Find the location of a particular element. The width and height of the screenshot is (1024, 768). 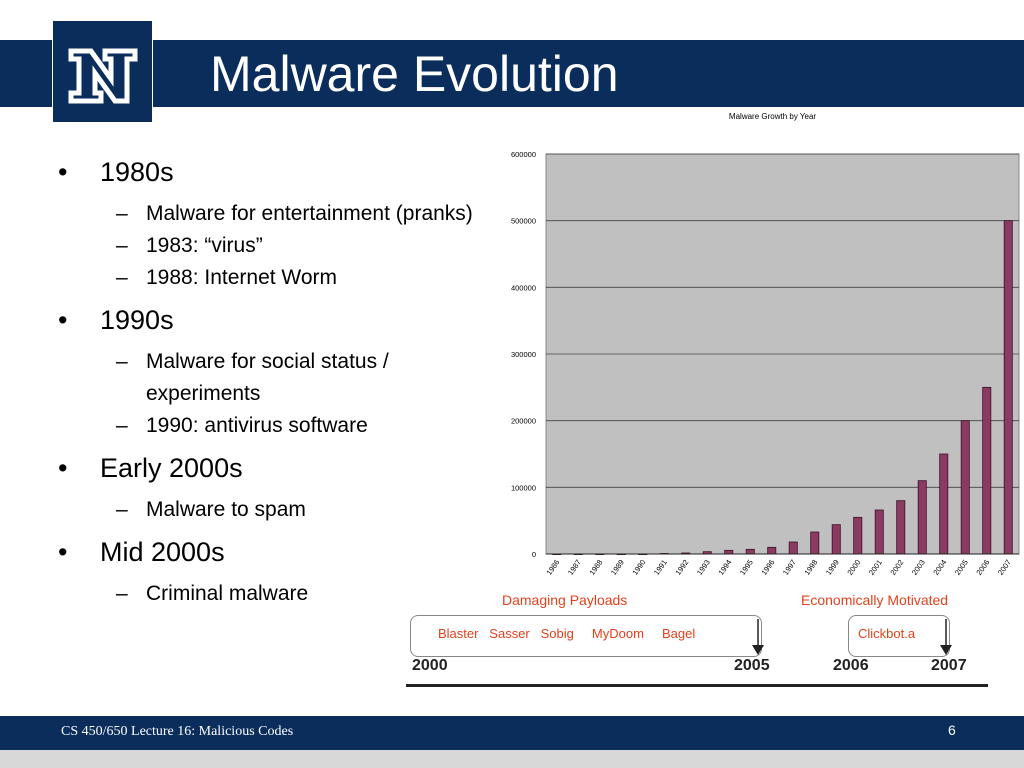

year-label: 2007 is located at coordinates (949, 665).